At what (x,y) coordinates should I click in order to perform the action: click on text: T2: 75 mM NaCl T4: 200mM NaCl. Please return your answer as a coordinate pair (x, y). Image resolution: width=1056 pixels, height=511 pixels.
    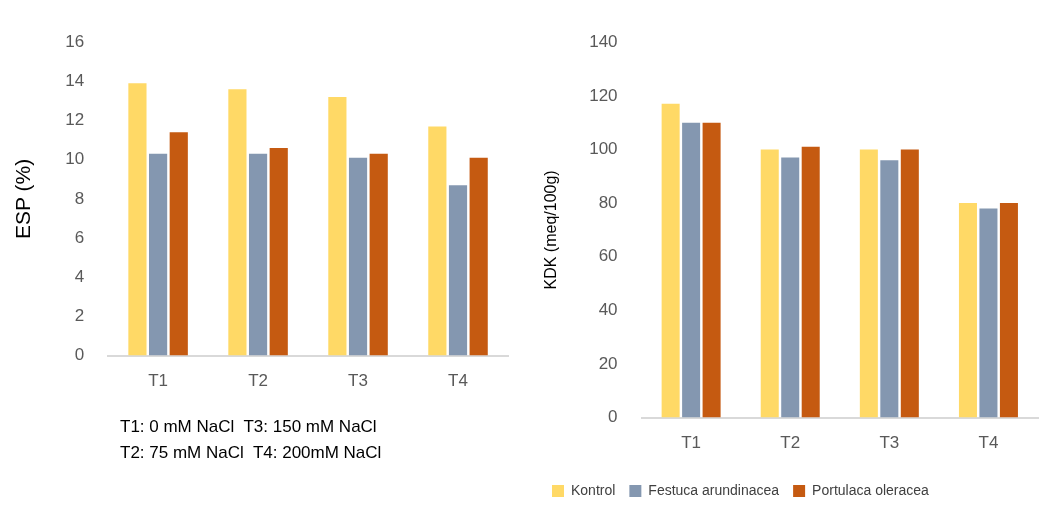
    Looking at the image, I should click on (251, 453).